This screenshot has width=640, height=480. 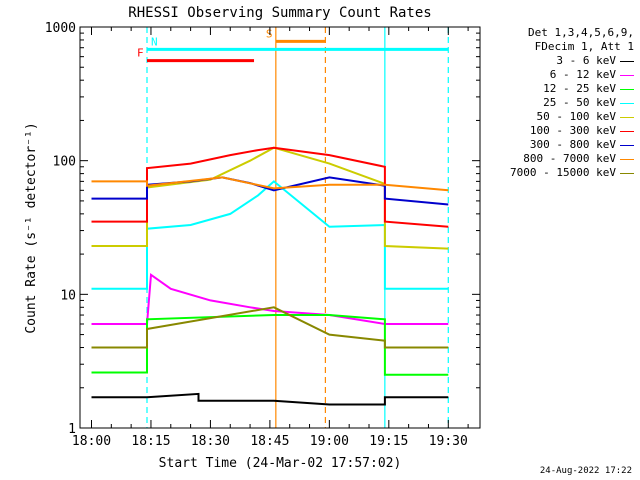 I want to click on legend-label: 50 - 100 keV, so click(x=576, y=116).